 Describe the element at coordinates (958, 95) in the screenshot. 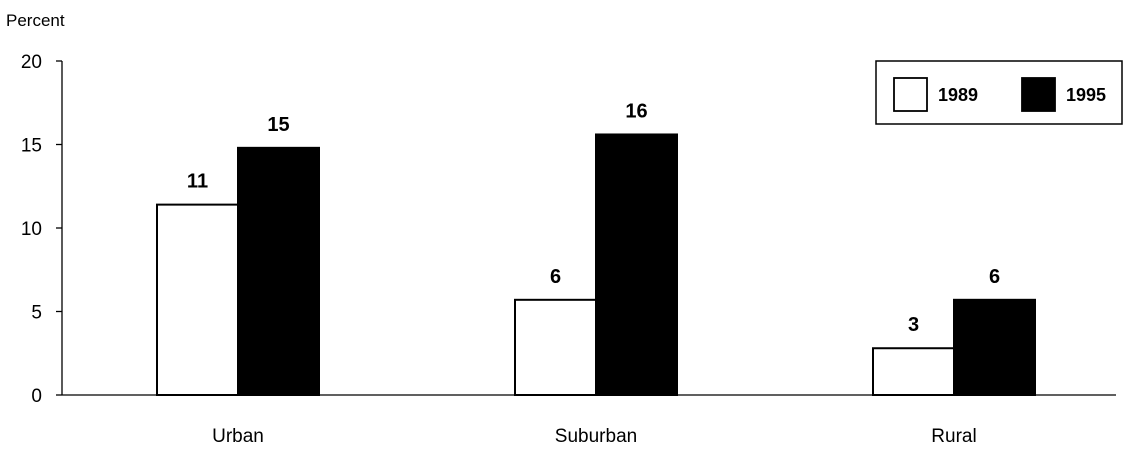

I see `legend-label-1989: 1989` at that location.